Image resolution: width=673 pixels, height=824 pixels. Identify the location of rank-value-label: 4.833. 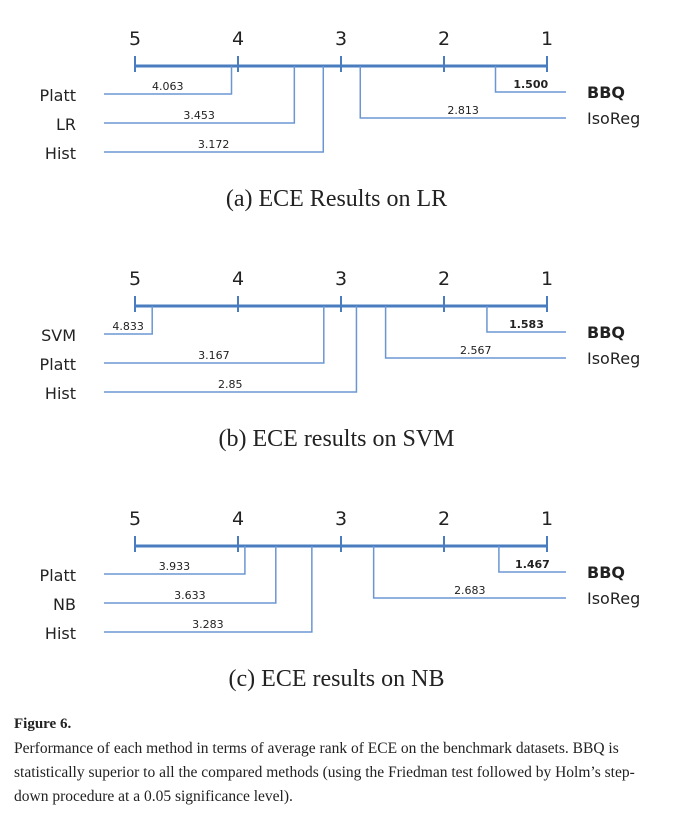
(128, 326).